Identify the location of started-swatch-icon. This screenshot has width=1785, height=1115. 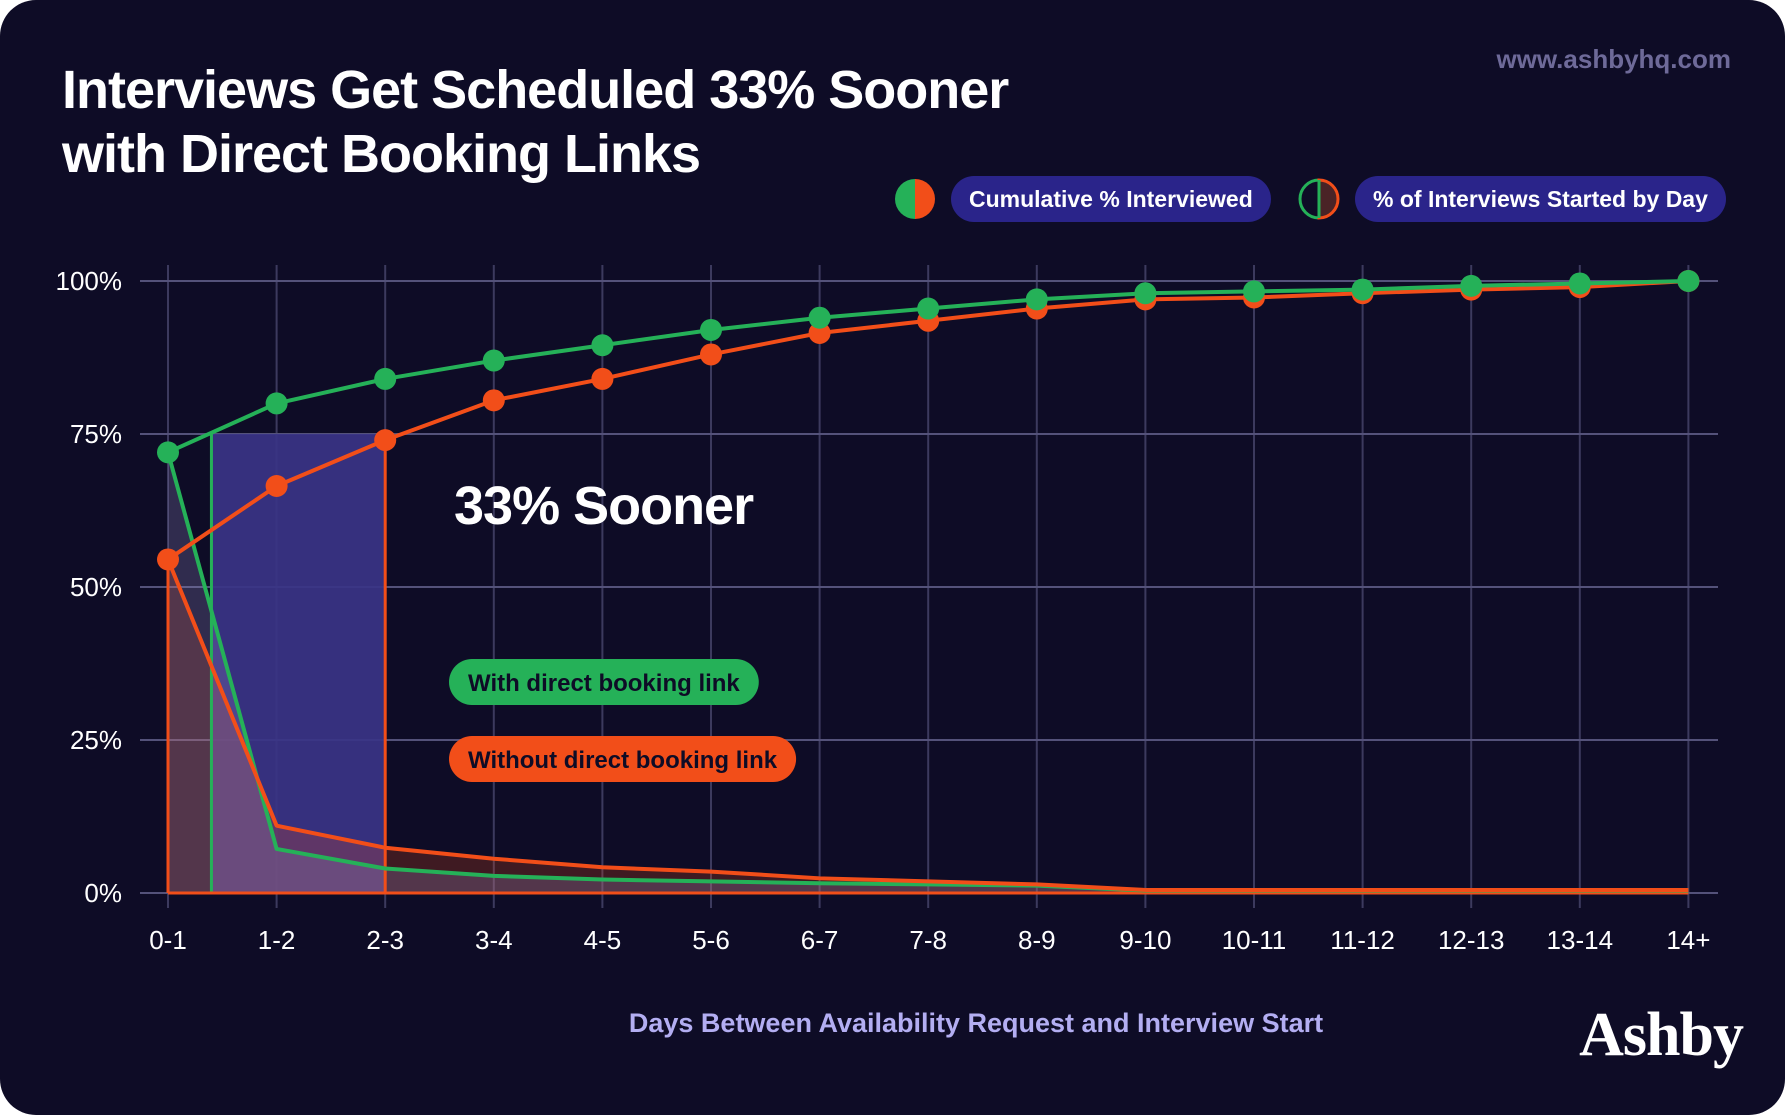
(1319, 199).